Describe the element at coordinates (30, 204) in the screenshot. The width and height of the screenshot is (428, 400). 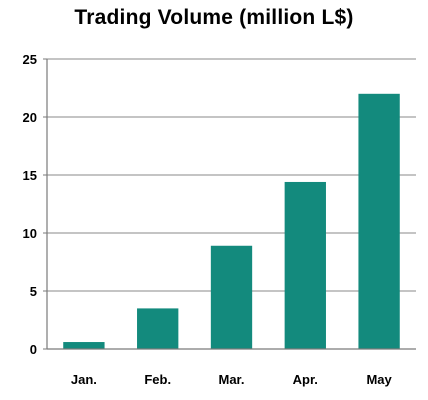
I see `y-axis-tick-labels: 0 5 10 15 20 25` at that location.